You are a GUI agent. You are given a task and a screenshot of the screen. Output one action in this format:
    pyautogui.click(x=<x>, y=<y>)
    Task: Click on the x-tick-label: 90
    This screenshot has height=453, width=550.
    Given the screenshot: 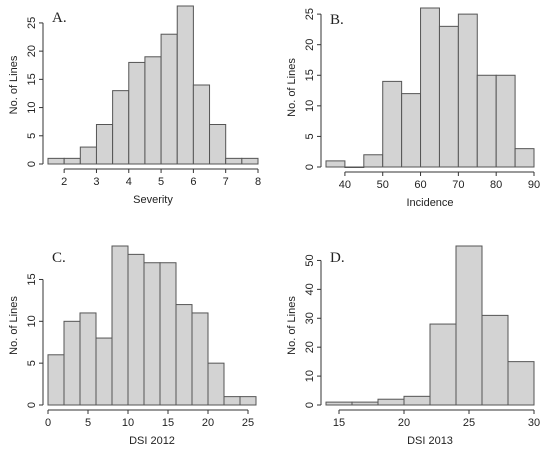 What is the action you would take?
    pyautogui.click(x=534, y=185)
    